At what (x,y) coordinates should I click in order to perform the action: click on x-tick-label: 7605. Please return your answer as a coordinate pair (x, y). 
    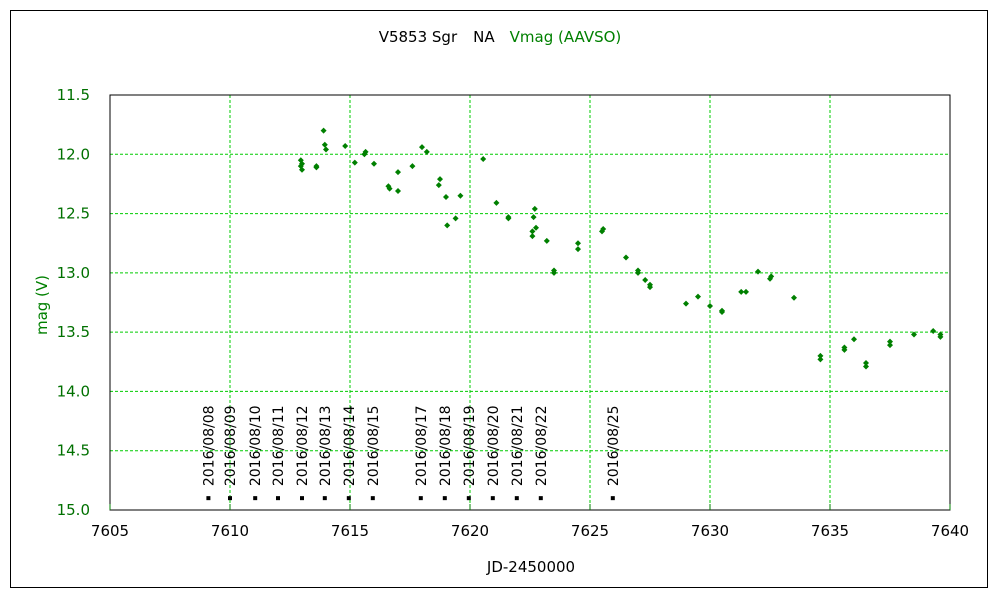
    Looking at the image, I should click on (110, 531).